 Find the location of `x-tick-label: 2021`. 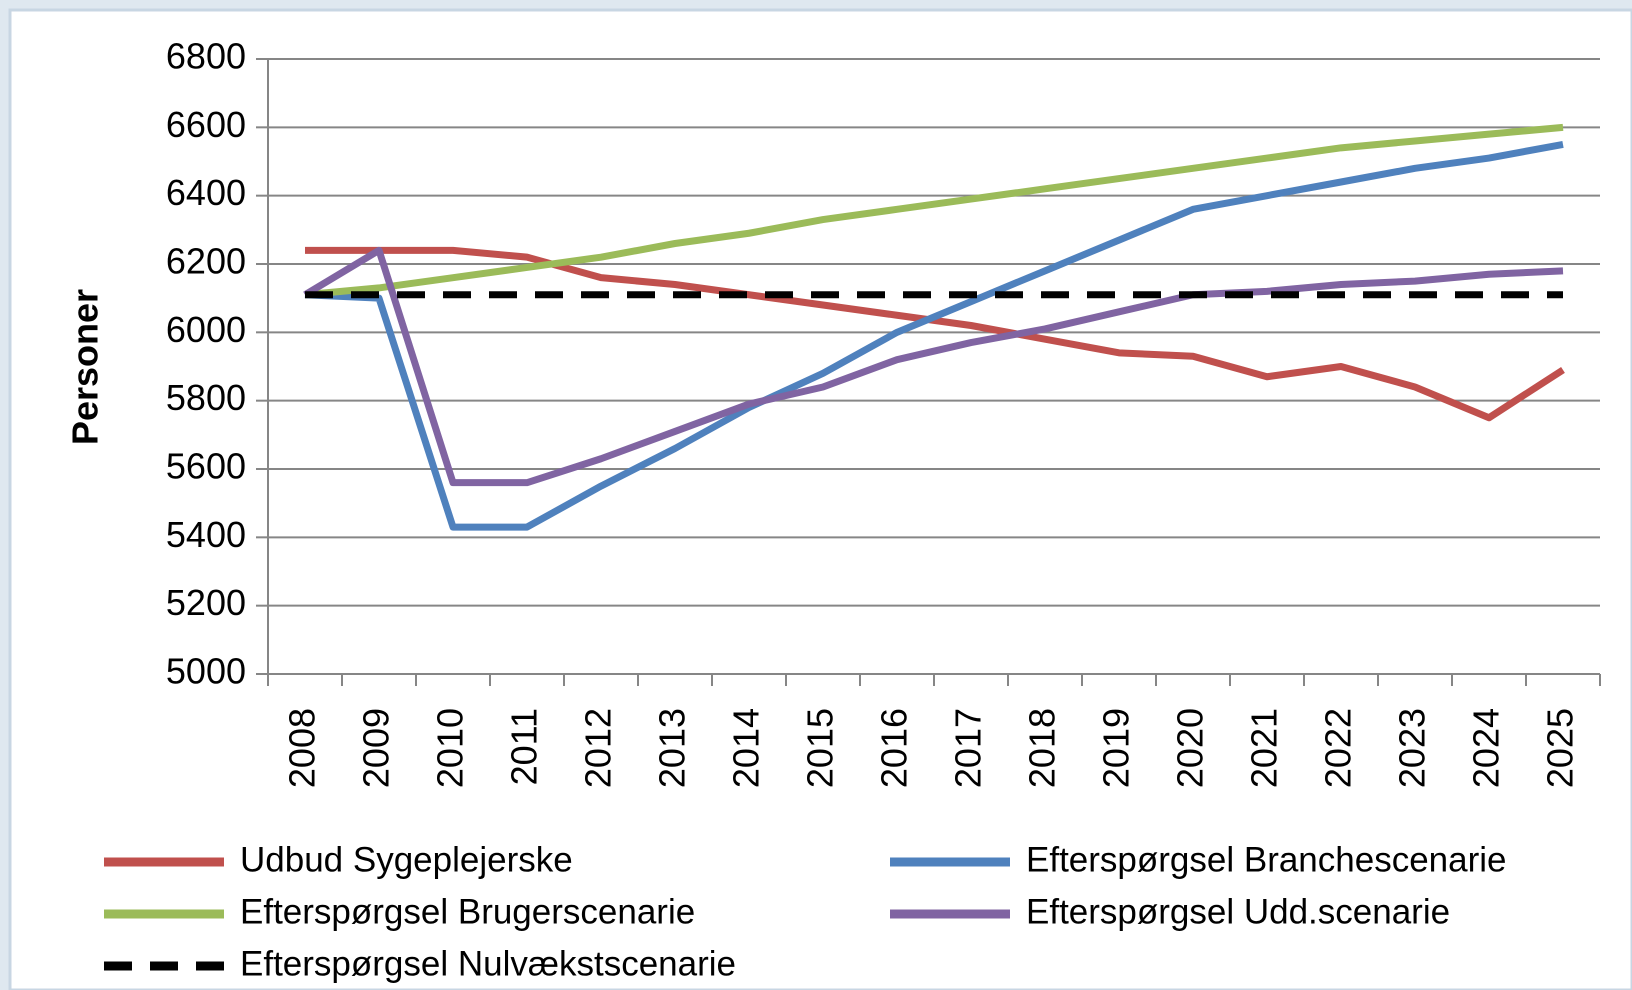

x-tick-label: 2021 is located at coordinates (1264, 748).